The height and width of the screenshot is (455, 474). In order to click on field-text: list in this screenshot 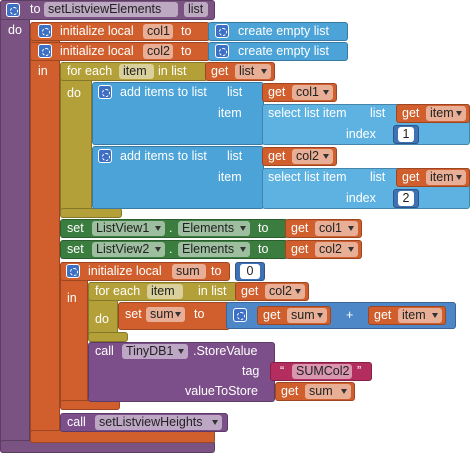, I will do `click(196, 9)`.